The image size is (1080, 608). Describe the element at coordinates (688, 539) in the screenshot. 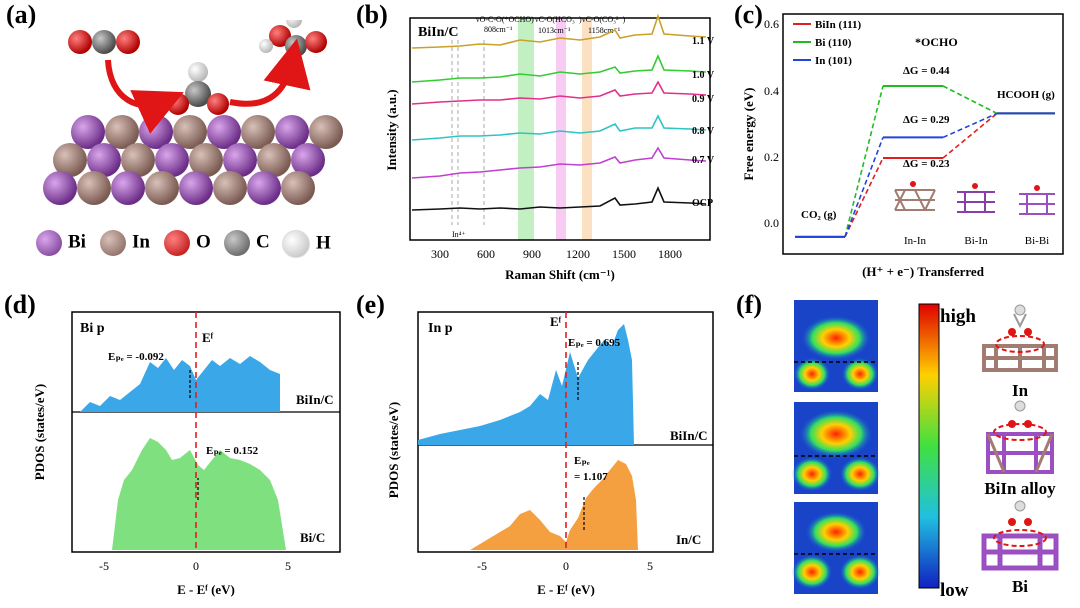

I see `pdos-e-bottom-name: In/C` at that location.